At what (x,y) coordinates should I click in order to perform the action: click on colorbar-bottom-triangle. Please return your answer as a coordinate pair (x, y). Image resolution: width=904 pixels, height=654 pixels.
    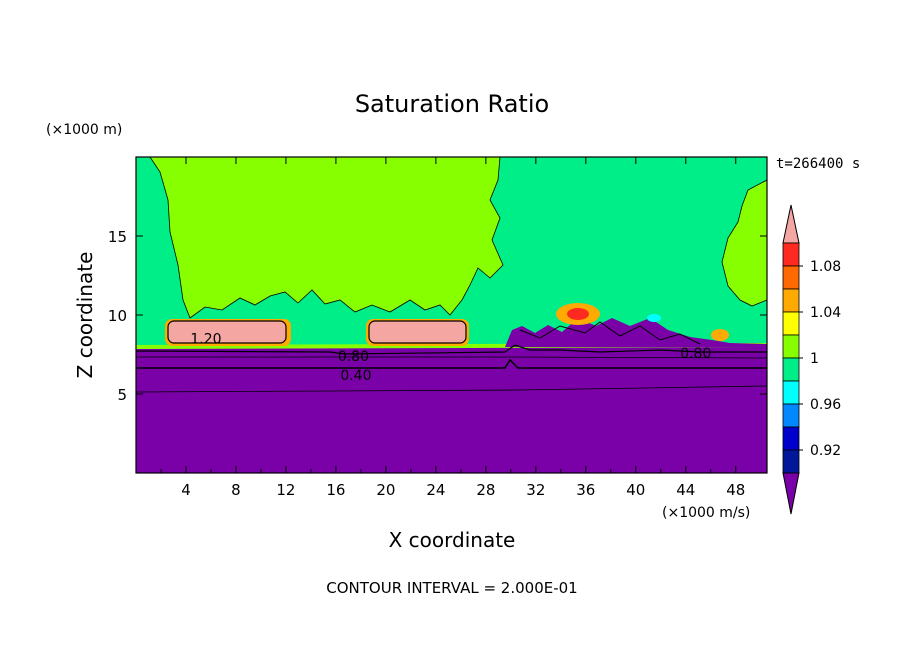
    Looking at the image, I should click on (791, 493).